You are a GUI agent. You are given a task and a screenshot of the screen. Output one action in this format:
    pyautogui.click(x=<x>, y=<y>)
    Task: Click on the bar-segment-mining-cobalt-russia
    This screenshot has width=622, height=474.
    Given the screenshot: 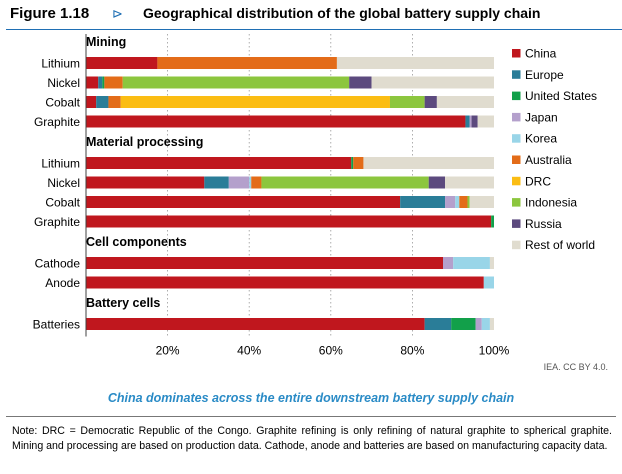 What is the action you would take?
    pyautogui.click(x=430, y=102)
    